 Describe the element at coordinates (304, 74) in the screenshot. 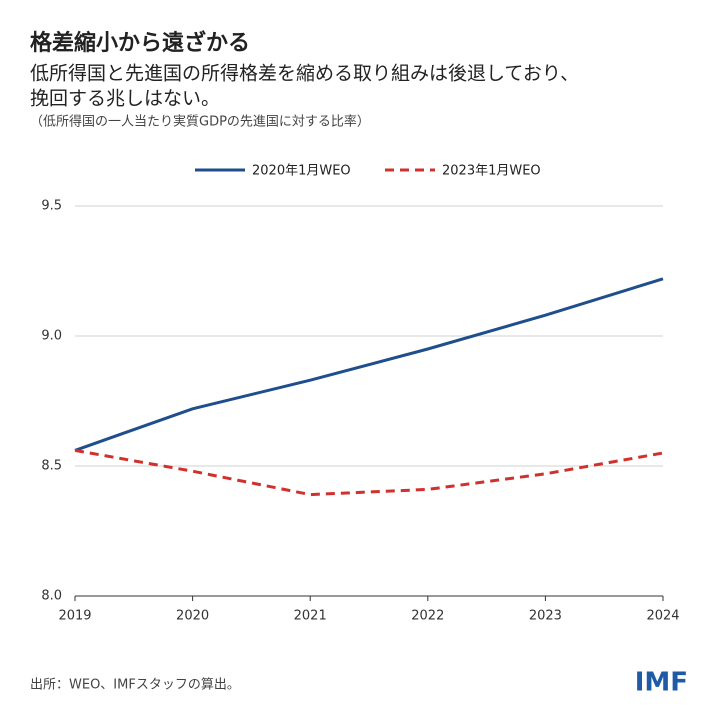

I see `subtitle: 低所得国と先進国の所得格差を縮める取り組みは後退しており、` at that location.